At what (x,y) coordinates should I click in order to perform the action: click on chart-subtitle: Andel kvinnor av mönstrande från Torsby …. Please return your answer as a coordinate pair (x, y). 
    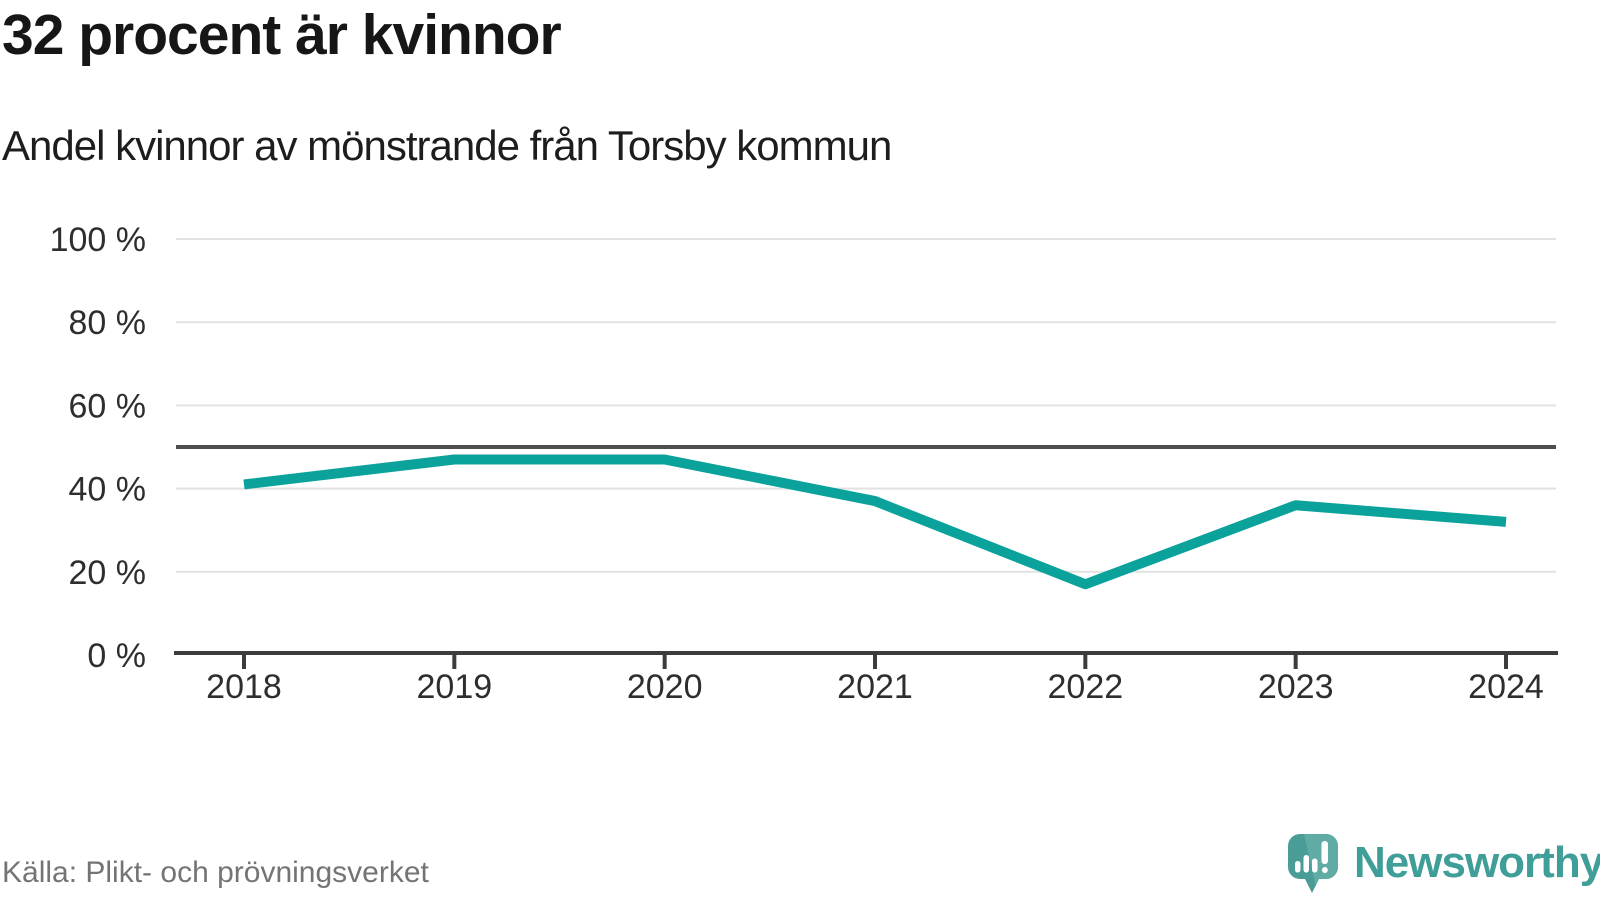
    Looking at the image, I should click on (447, 145).